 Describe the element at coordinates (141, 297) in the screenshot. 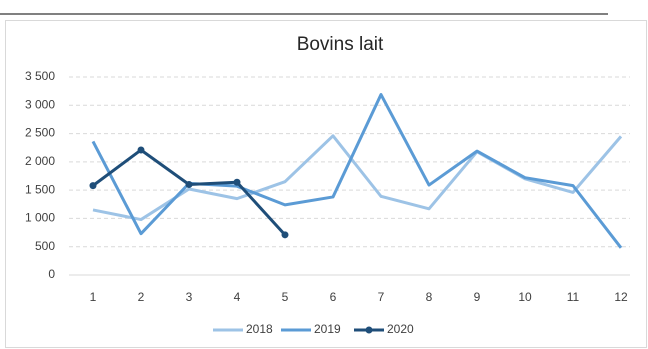

I see `x-tick-label: 2` at that location.